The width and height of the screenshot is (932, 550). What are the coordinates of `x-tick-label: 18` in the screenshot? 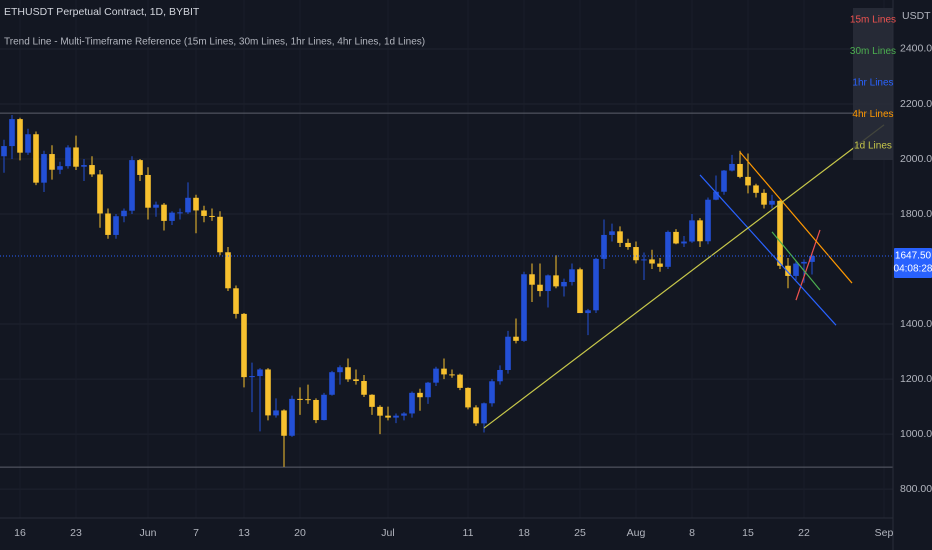 It's located at (524, 533).